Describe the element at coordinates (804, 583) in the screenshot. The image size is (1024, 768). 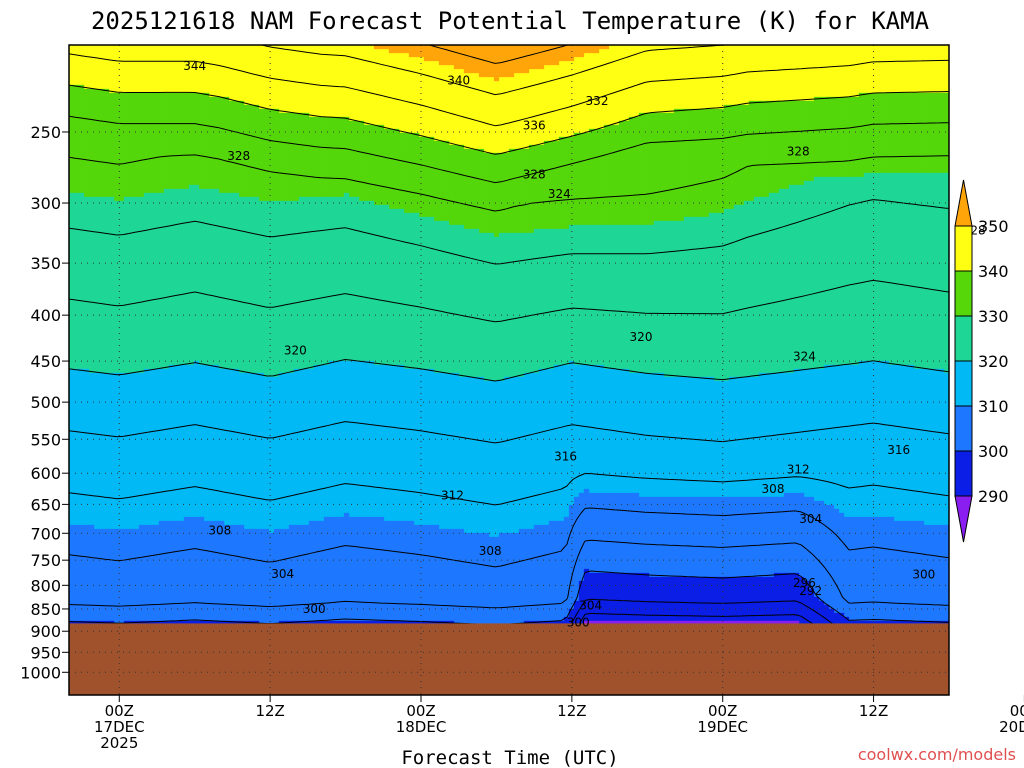
I see `contour-label-23: 296` at that location.